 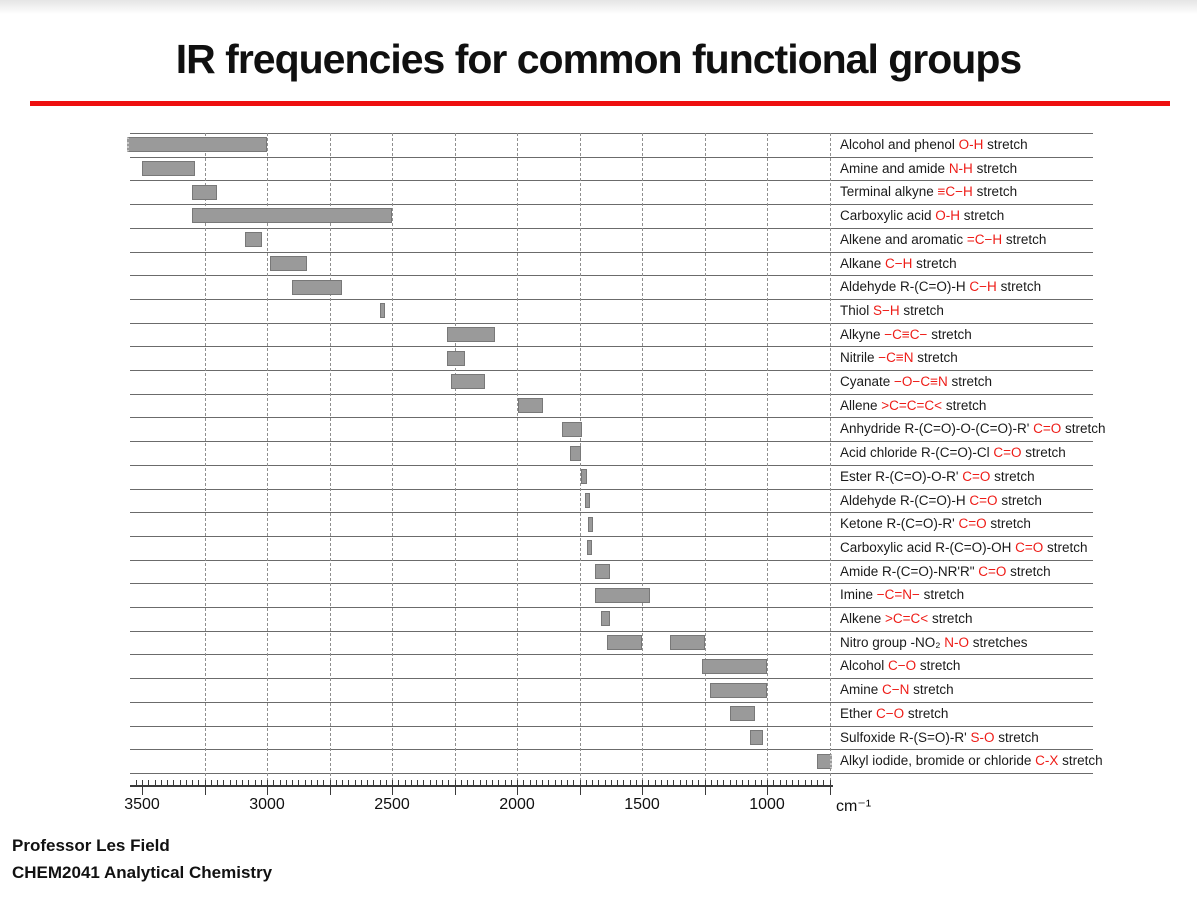 I want to click on bond-formula: ≡C−H, so click(x=955, y=192).